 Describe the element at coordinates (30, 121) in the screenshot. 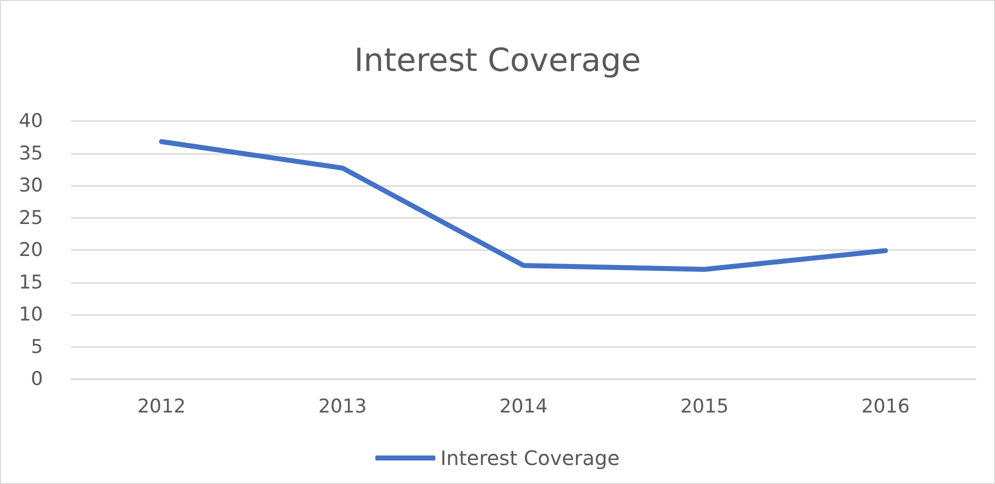

I see `y-tick-label: 40` at that location.